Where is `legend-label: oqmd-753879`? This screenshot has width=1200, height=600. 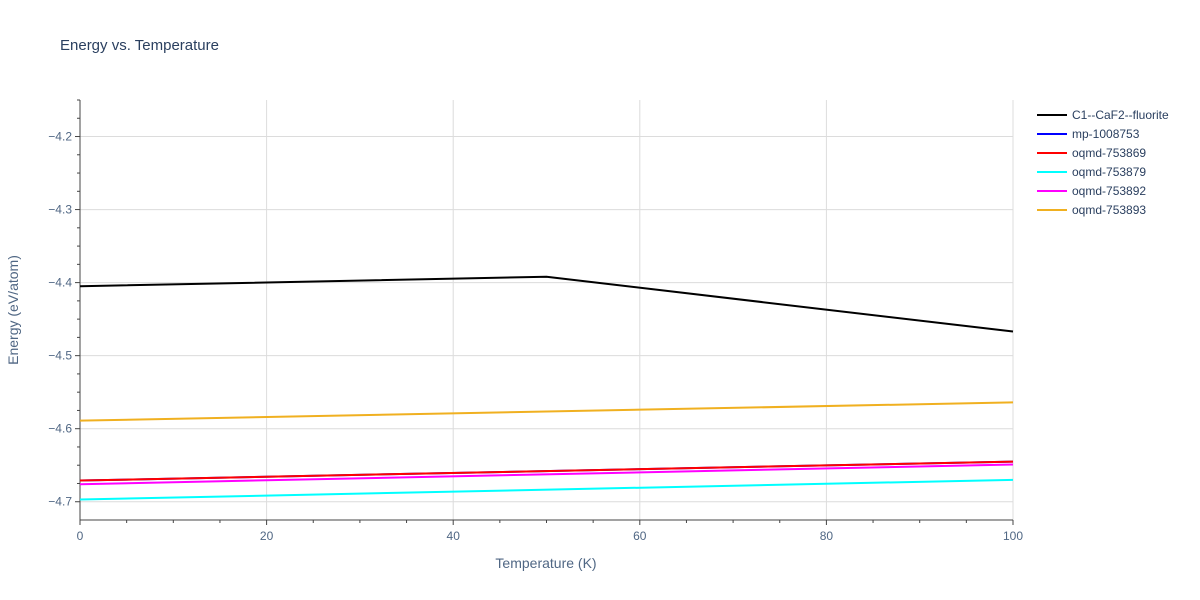 legend-label: oqmd-753879 is located at coordinates (1109, 172).